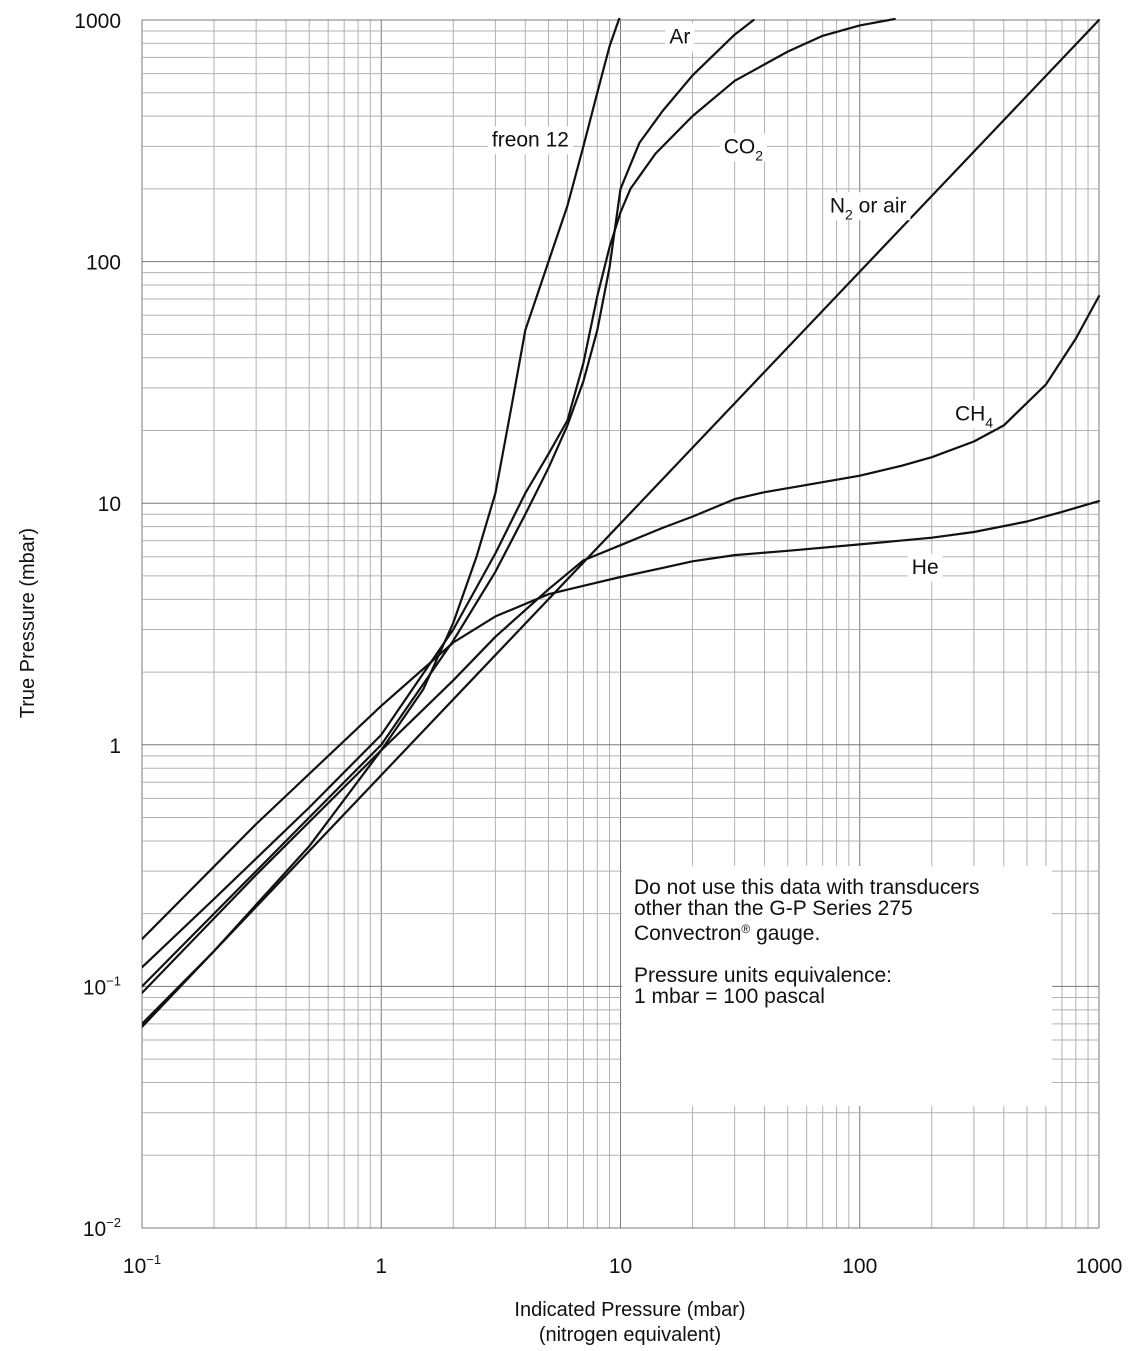 Image resolution: width=1131 pixels, height=1351 pixels. I want to click on x-axis-subtitle: (nitrogen equivalent), so click(630, 1335).